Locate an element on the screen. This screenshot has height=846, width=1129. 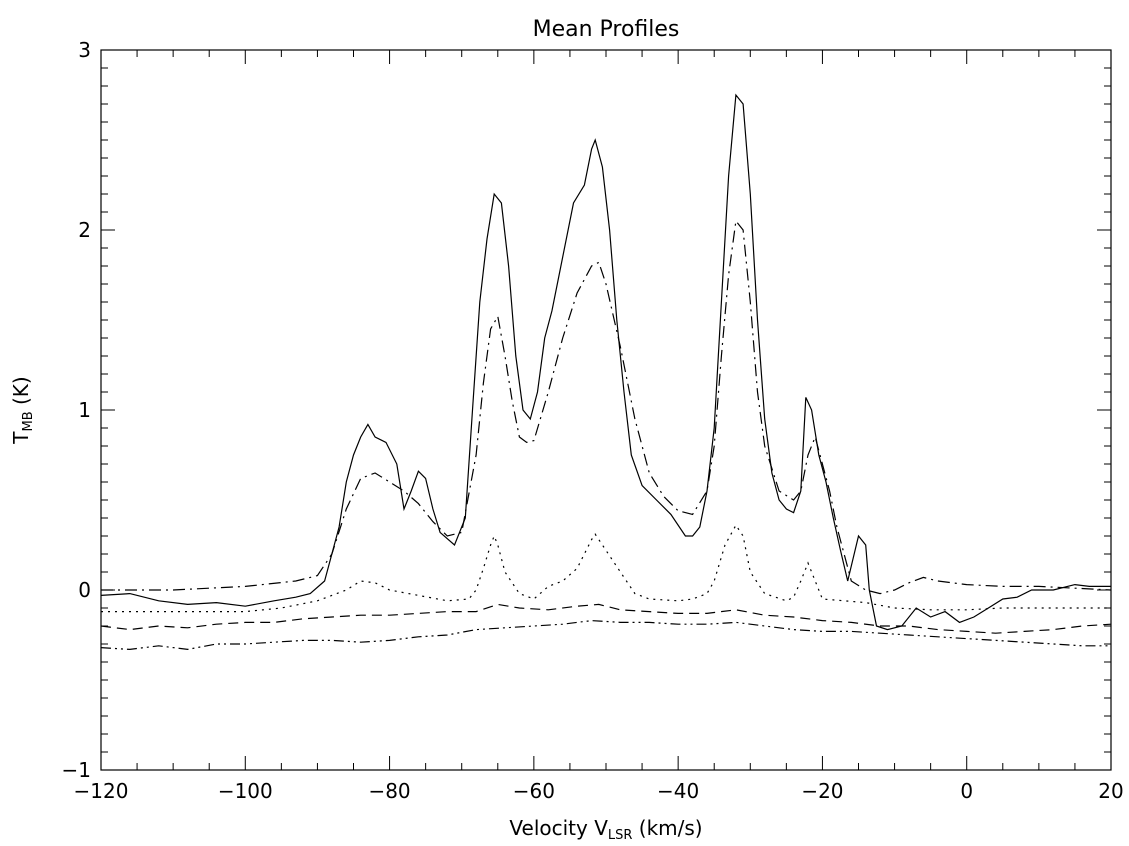
x-tick-label: 20 is located at coordinates (1110, 791).